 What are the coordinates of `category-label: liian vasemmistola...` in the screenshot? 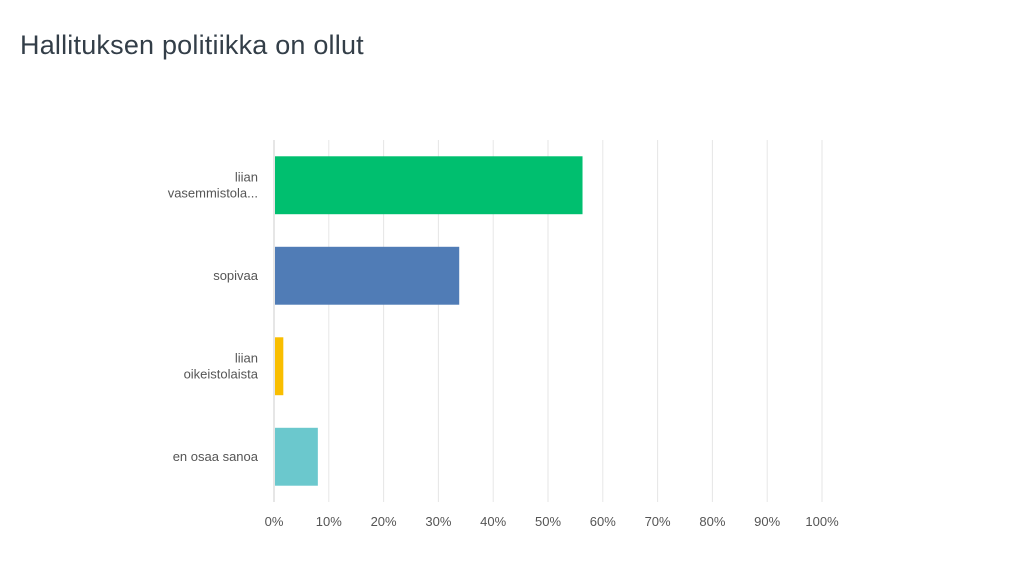 It's located at (213, 184).